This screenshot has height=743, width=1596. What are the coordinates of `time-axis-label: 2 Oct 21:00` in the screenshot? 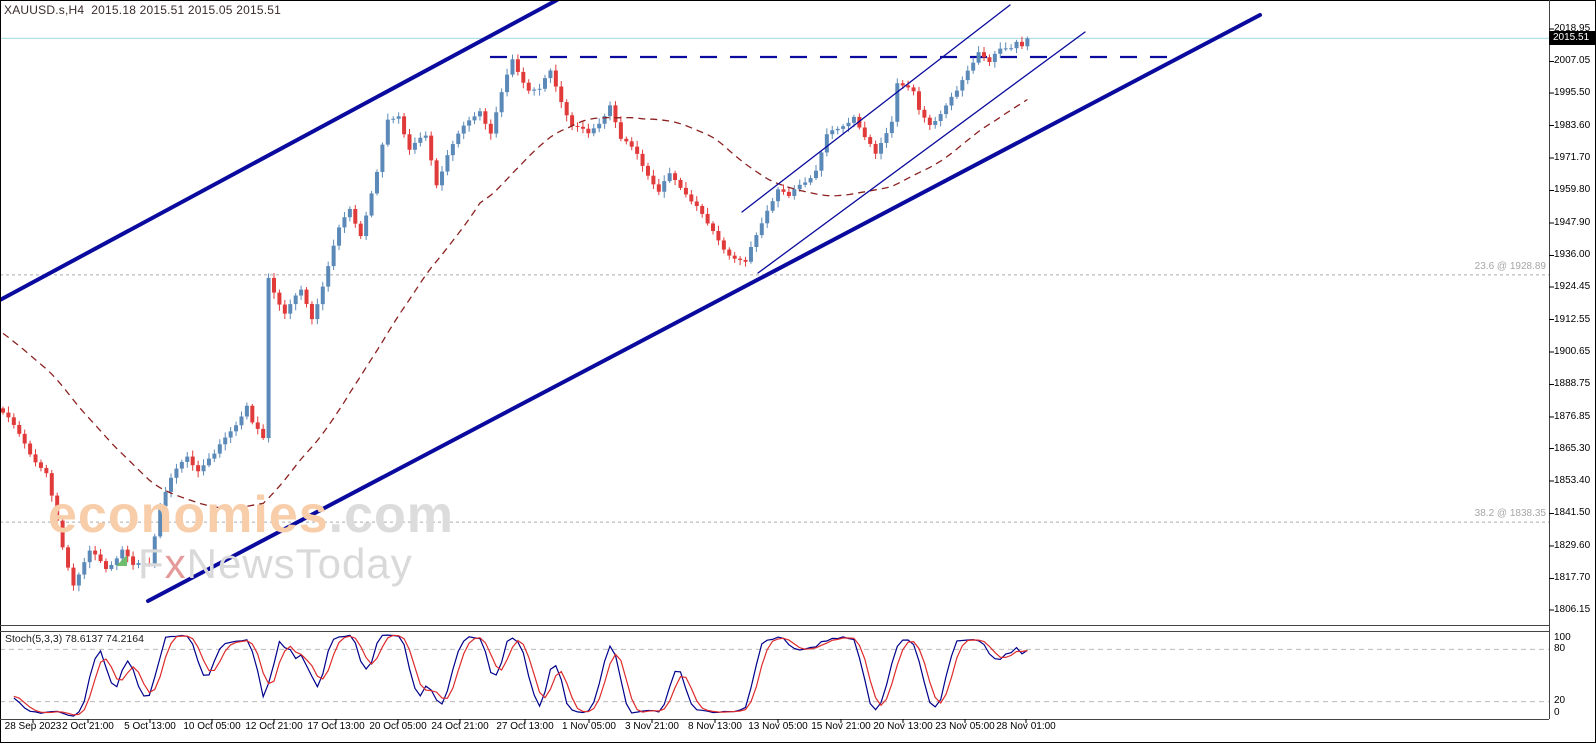 It's located at (88, 726).